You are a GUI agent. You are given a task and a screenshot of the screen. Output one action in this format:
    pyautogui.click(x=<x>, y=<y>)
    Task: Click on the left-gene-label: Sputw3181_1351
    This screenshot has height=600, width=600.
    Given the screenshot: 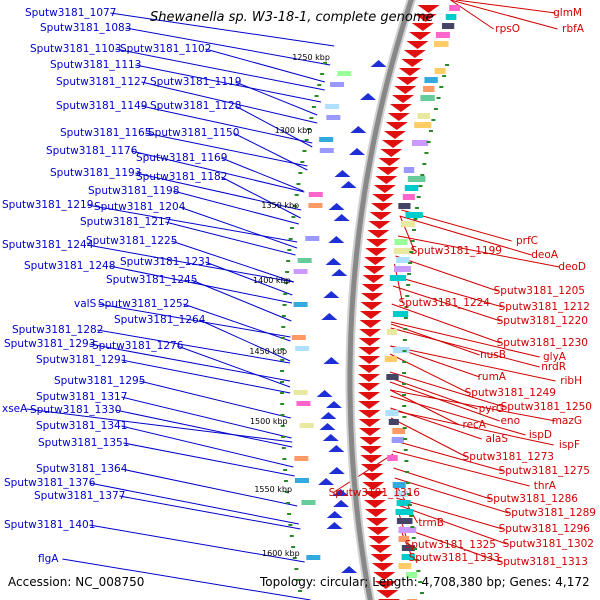 What is the action you would take?
    pyautogui.click(x=83, y=443)
    